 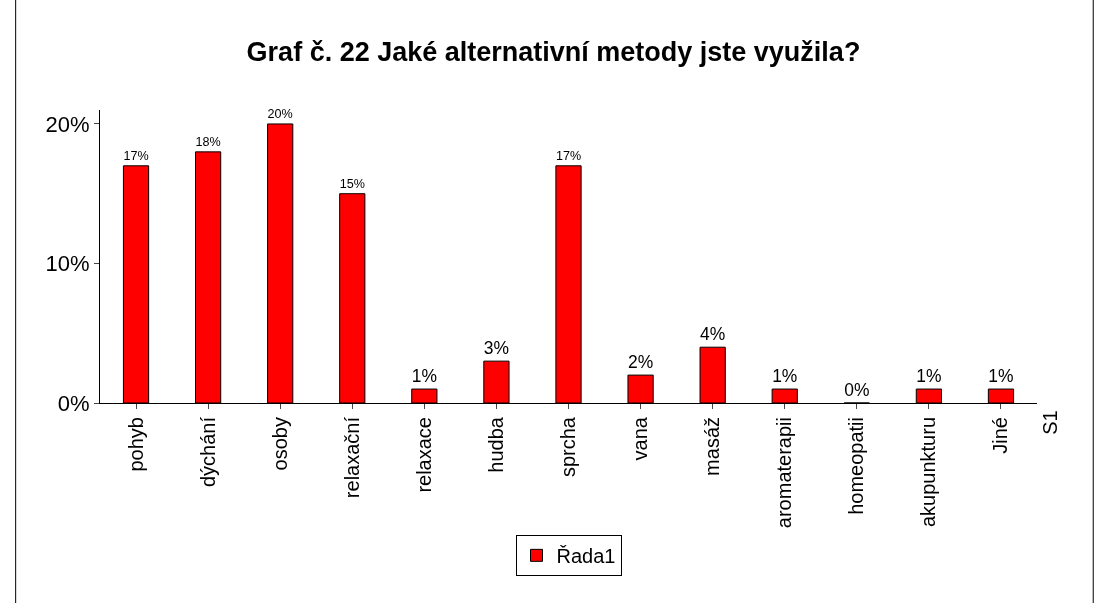 I want to click on data-label: 15%, so click(x=352, y=183).